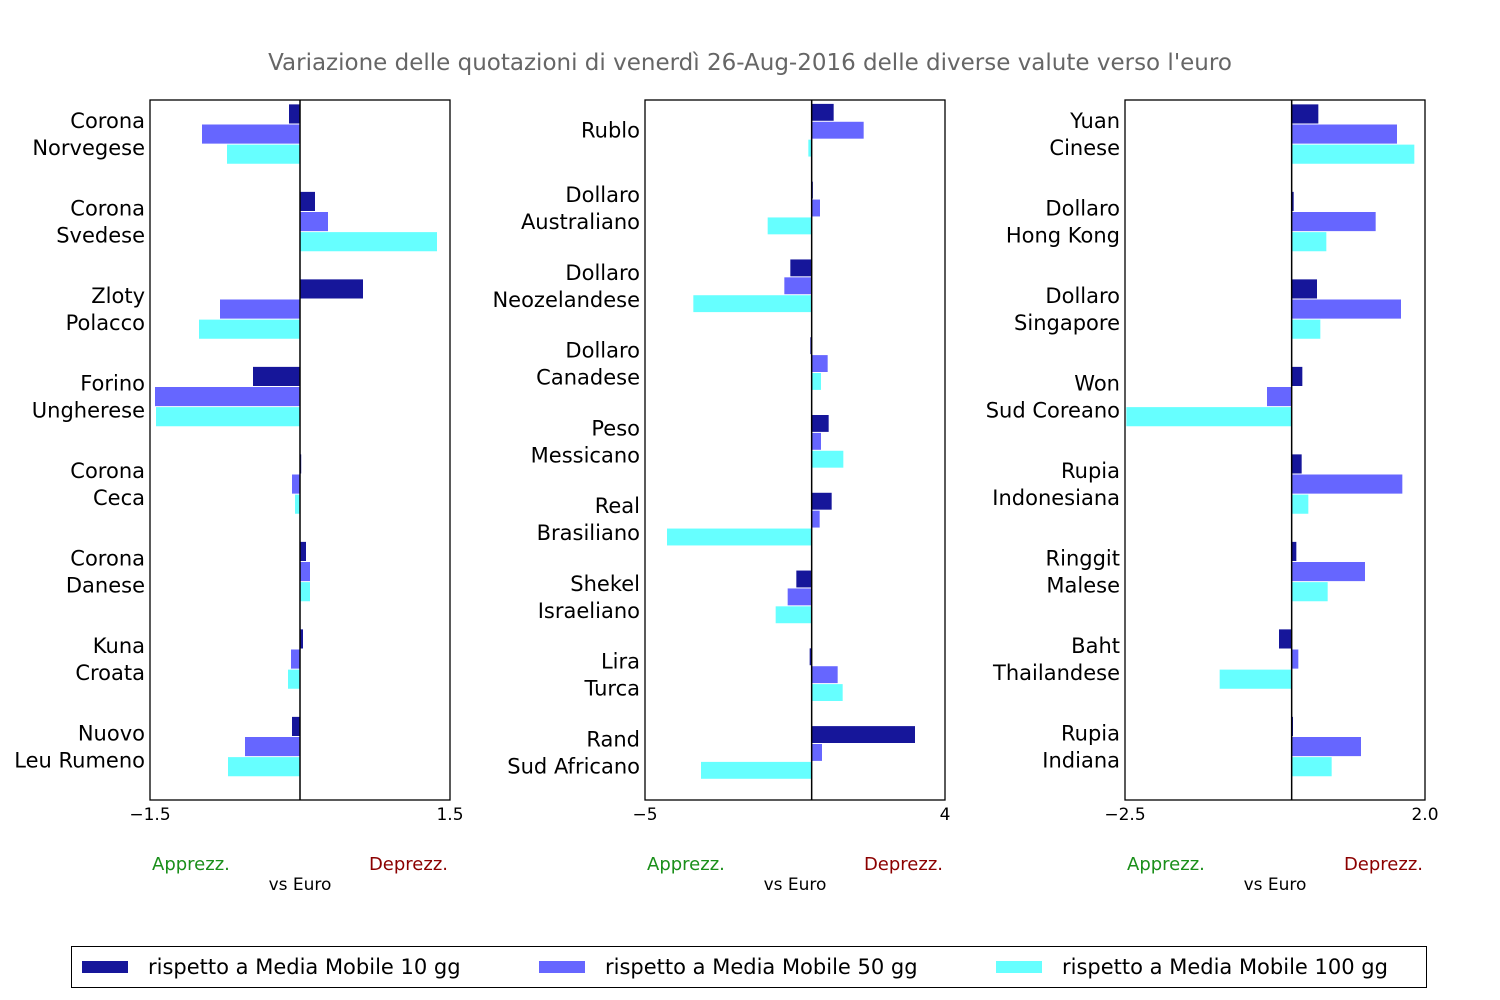 This screenshot has width=1500, height=1000. Describe the element at coordinates (589, 611) in the screenshot. I see `category-label-line: Israeliano` at that location.